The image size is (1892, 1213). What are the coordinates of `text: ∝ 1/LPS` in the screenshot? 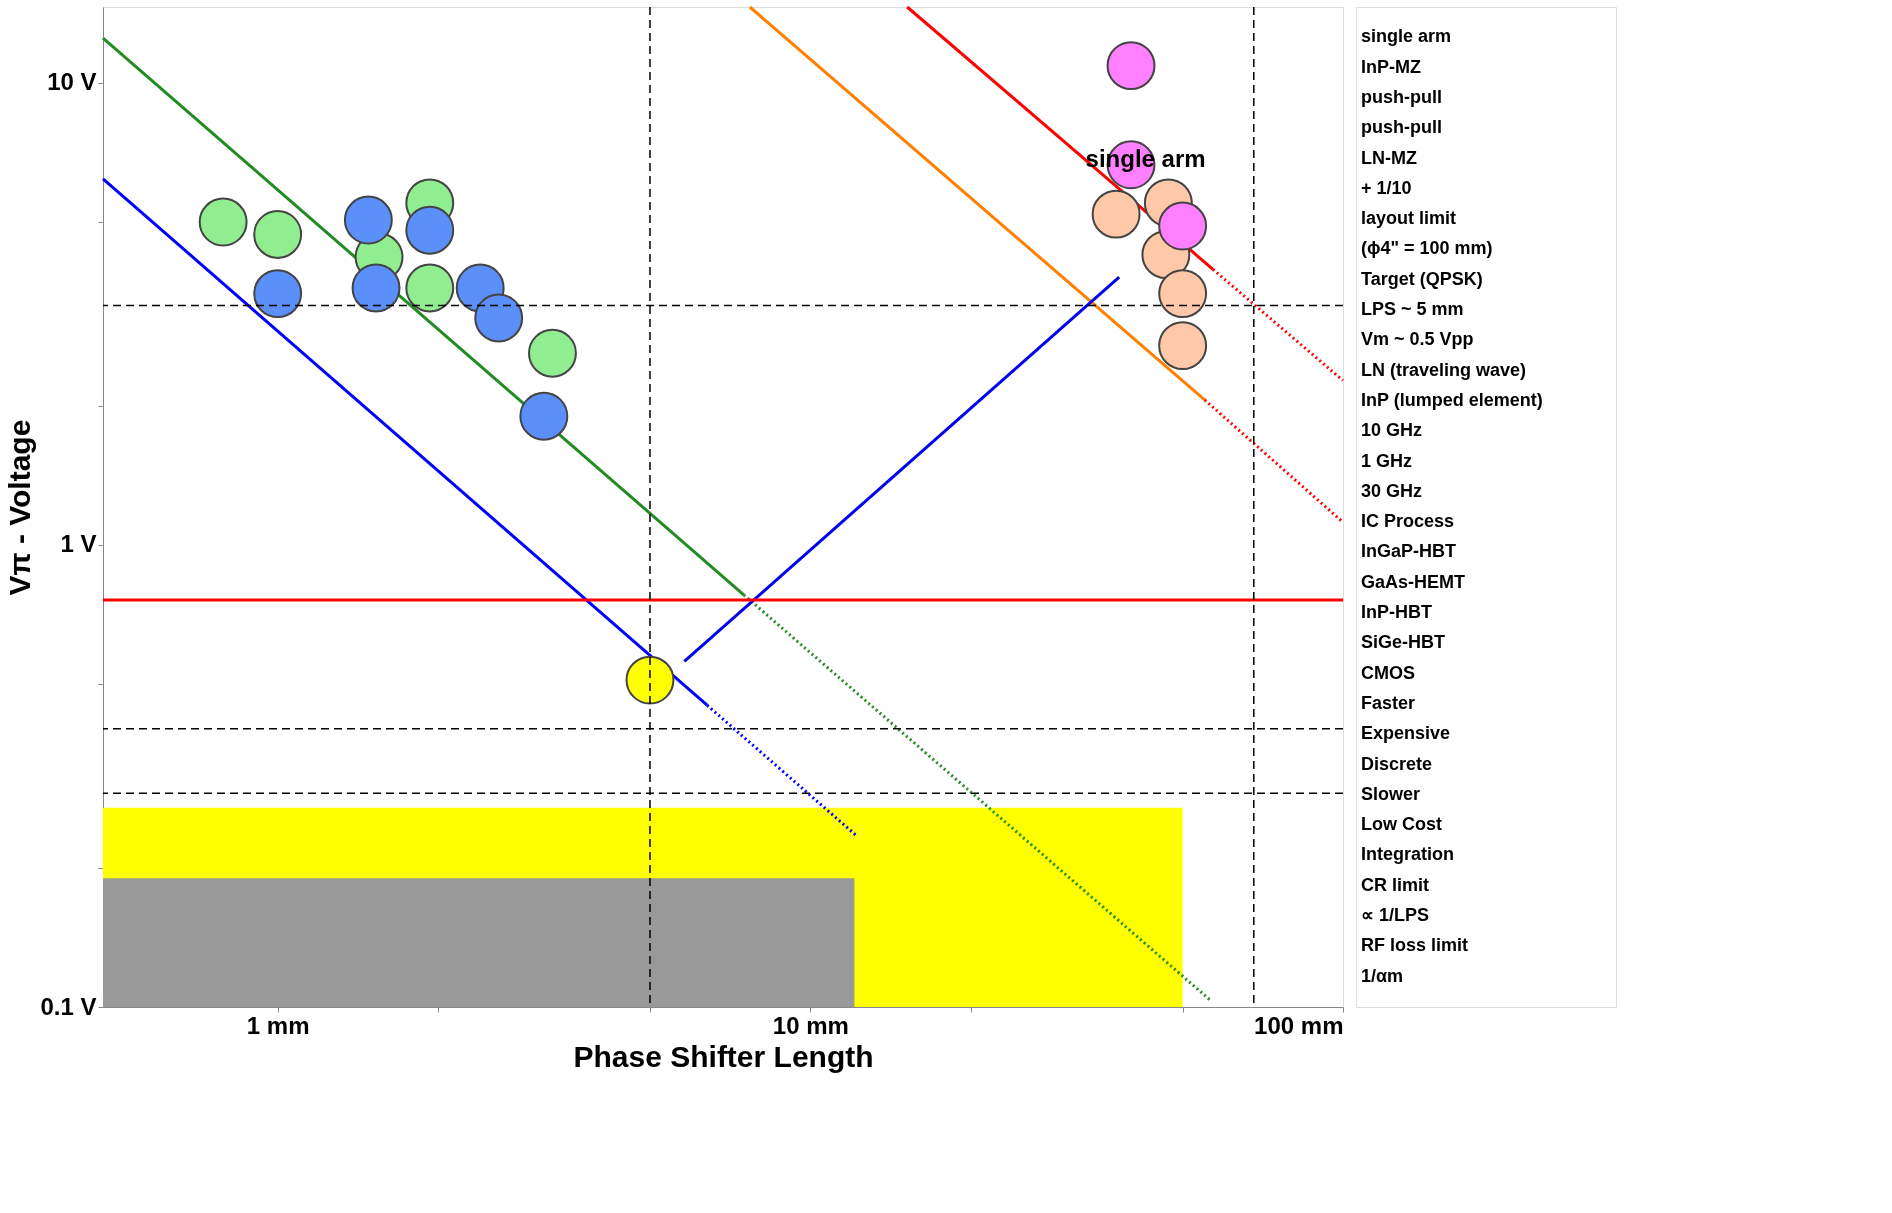 It's located at (1395, 915).